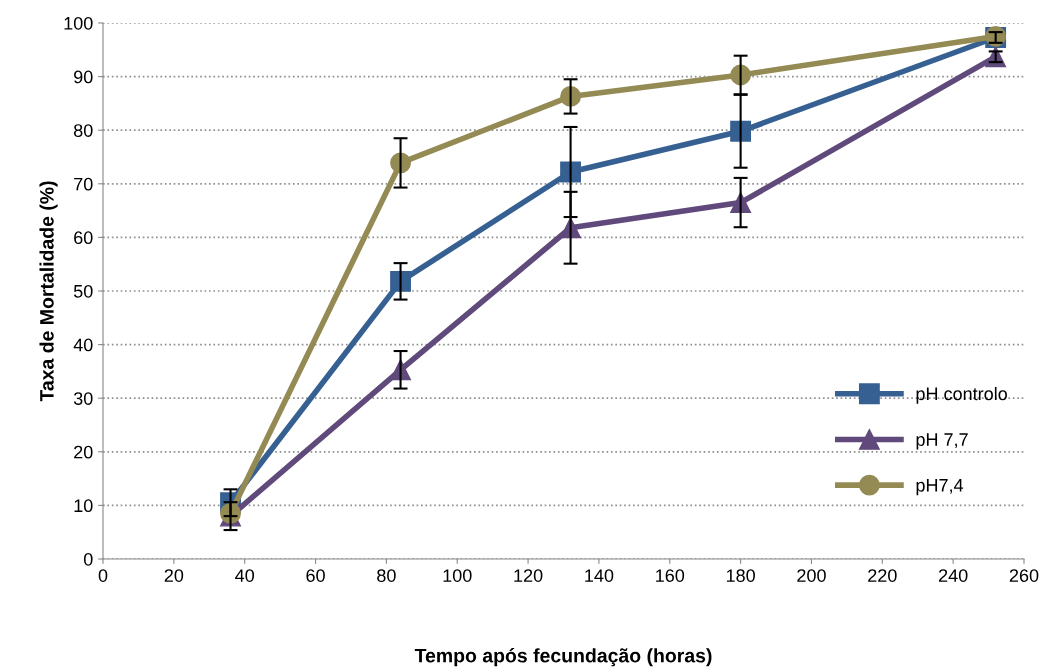  I want to click on x-axis-title: Tempo após fecundação (horas), so click(563, 657).